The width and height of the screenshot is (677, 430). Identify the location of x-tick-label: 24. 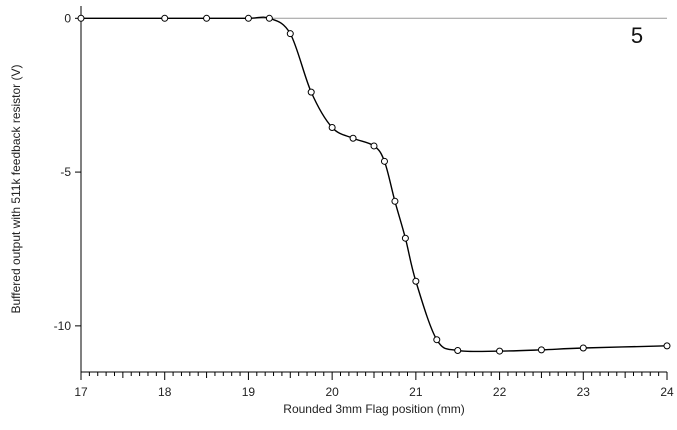
(667, 392).